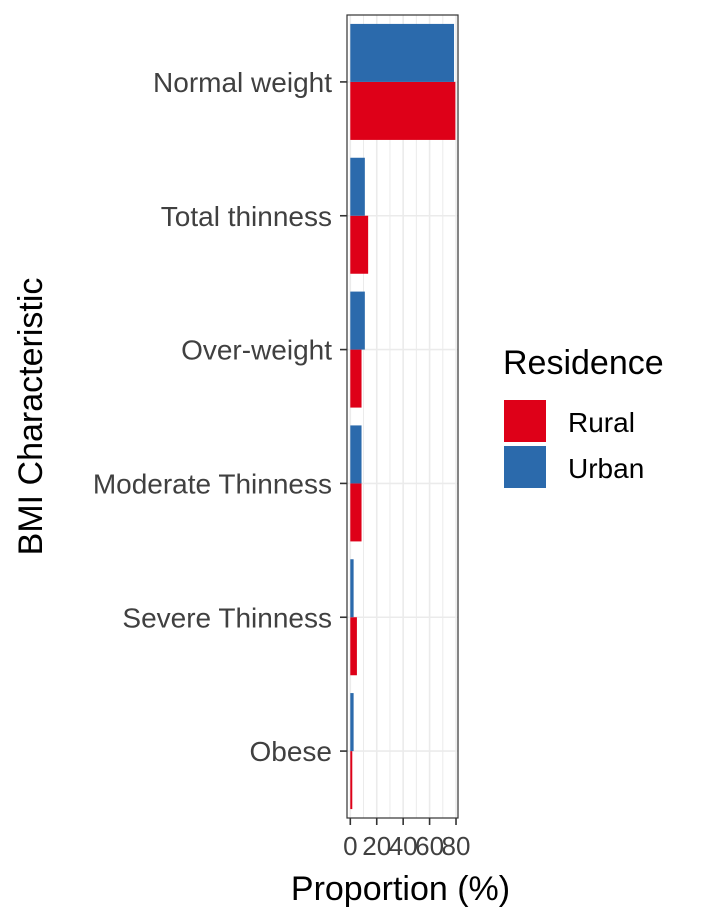 Image resolution: width=720 pixels, height=921 pixels. What do you see at coordinates (351, 780) in the screenshot?
I see `bar-rural-obese` at bounding box center [351, 780].